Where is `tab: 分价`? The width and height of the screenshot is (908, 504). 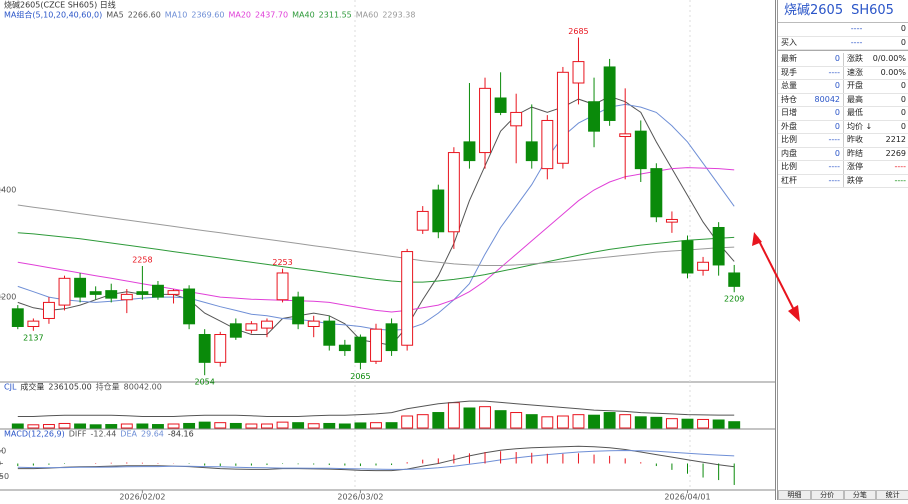 tab: 分价 is located at coordinates (827, 495).